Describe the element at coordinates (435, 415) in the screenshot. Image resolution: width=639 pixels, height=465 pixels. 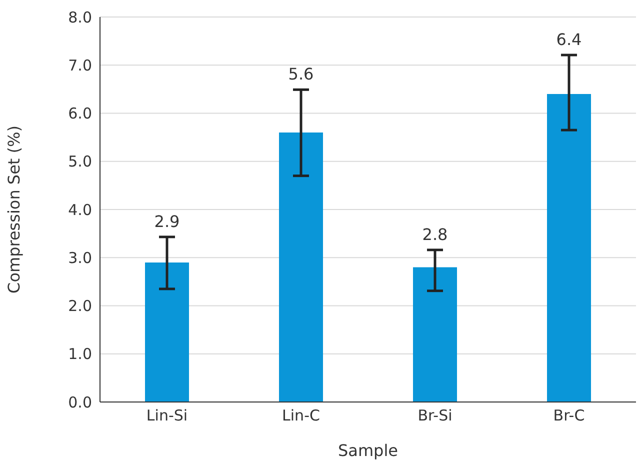
I see `x-tick-label: Br-Si` at that location.